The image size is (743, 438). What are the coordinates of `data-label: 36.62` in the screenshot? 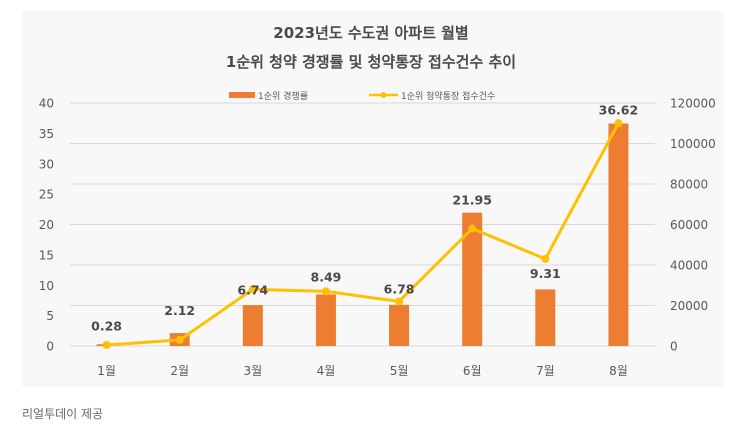 It's located at (619, 110).